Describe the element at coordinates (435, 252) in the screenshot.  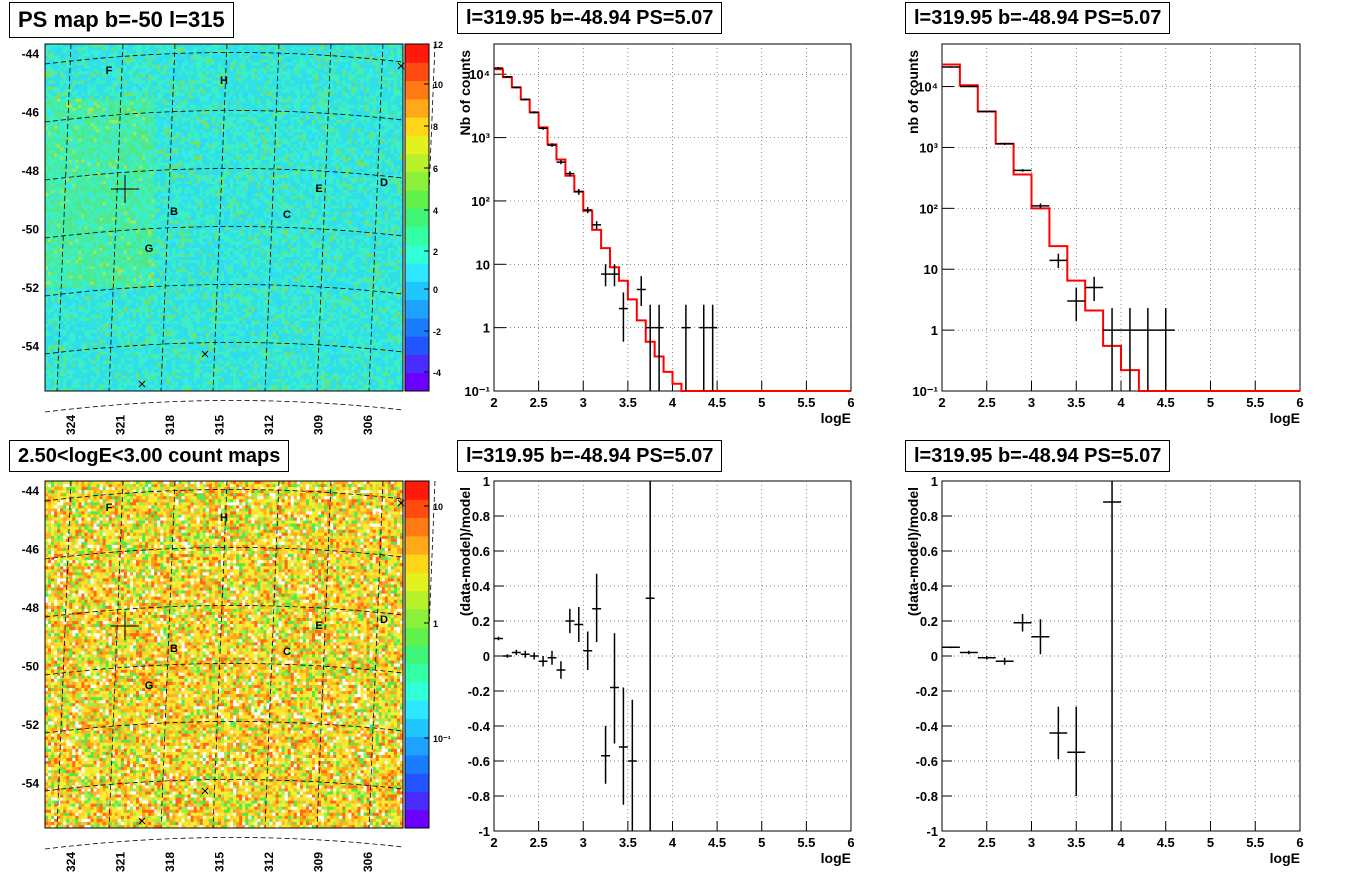
I see `map_top-colorbar-tick: 2` at that location.